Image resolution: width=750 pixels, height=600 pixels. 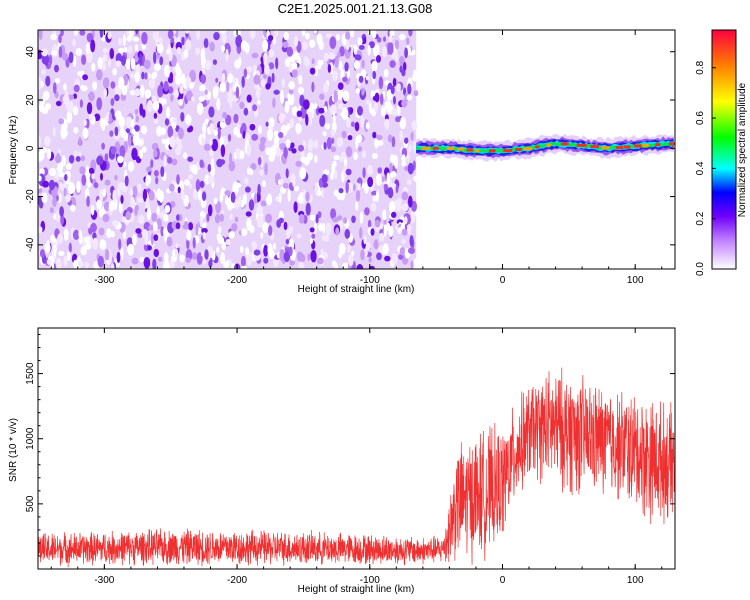 I want to click on x-tick-label: -300, so click(x=104, y=580).